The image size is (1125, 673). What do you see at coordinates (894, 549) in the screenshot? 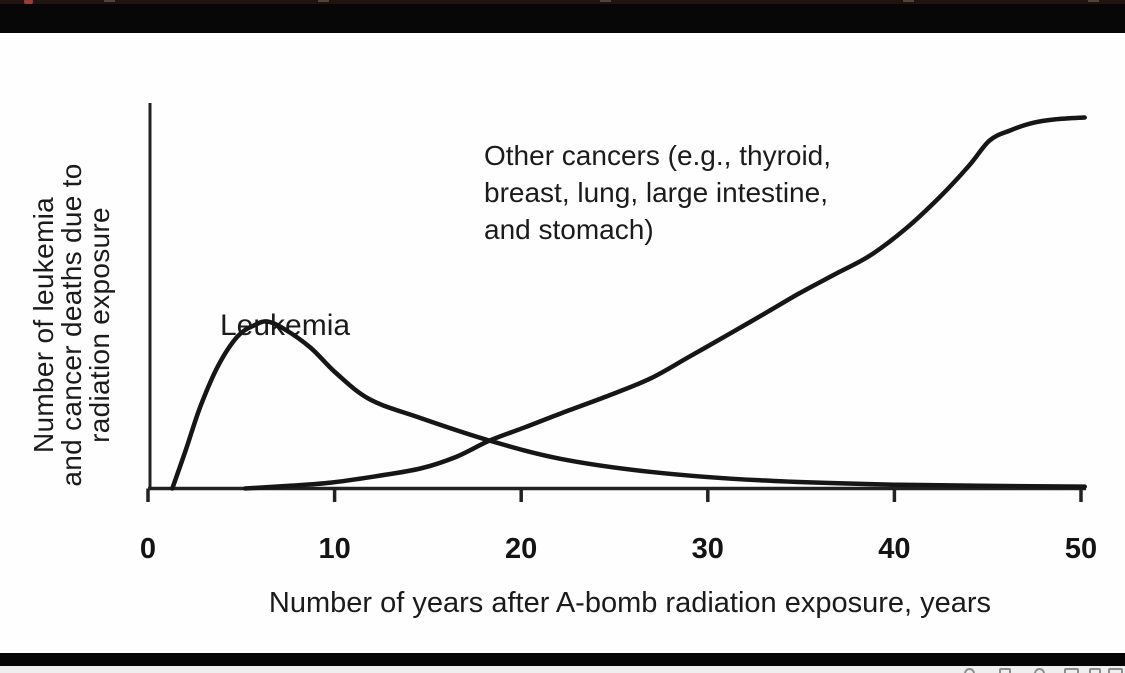
I see `x-tick-label: 40` at bounding box center [894, 549].